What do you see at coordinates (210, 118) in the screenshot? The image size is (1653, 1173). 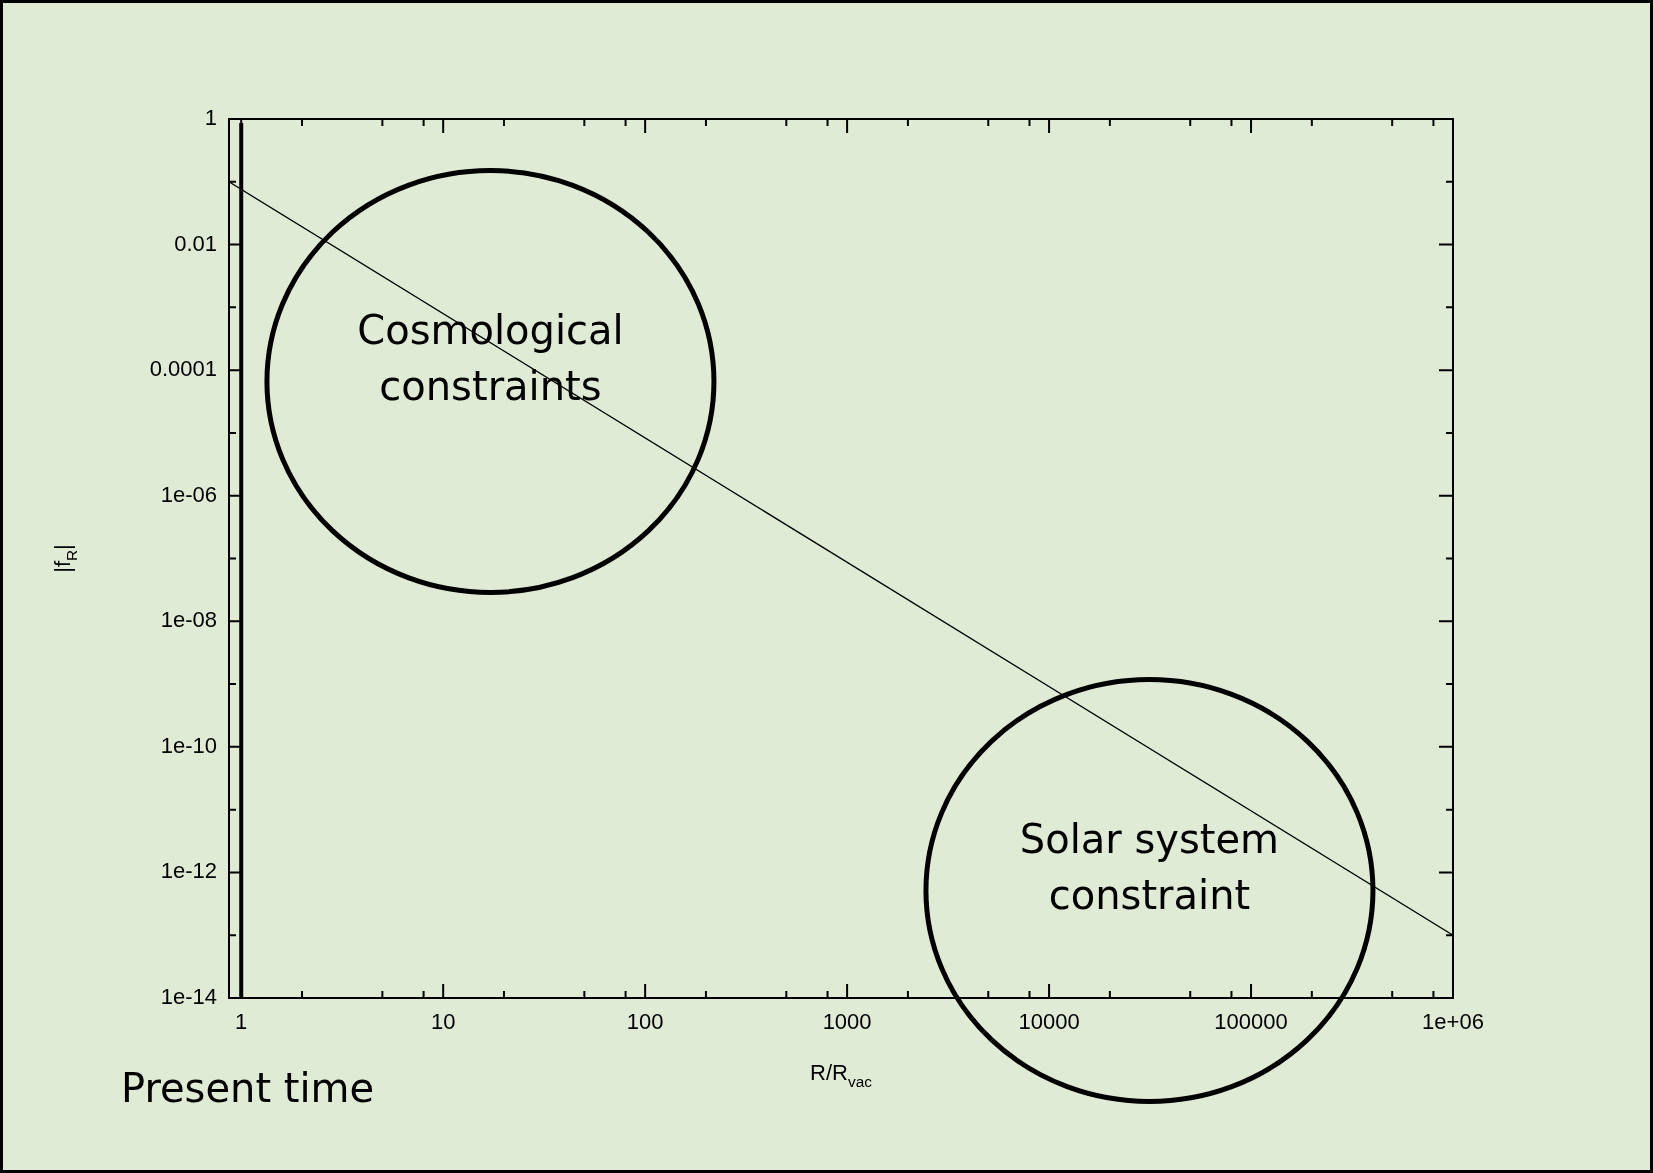 I see `y-tick-label: 1` at bounding box center [210, 118].